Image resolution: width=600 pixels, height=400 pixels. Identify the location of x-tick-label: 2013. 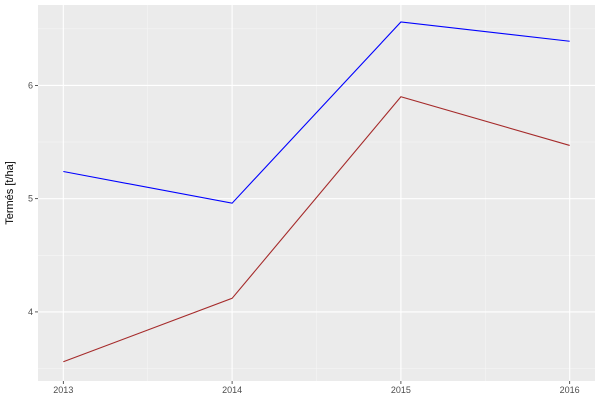
(63, 390).